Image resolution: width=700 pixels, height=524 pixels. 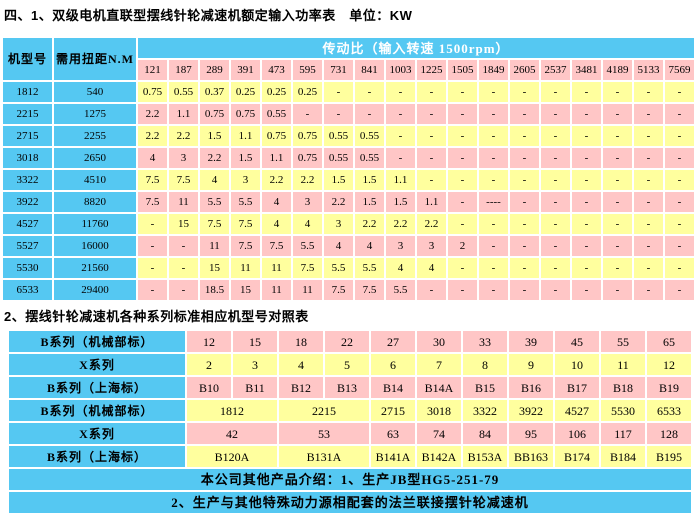 I want to click on footer-note-cell: 2、生产与其他特殊动力源相配套的法兰联接摆针轮减速机, so click(x=350, y=502).